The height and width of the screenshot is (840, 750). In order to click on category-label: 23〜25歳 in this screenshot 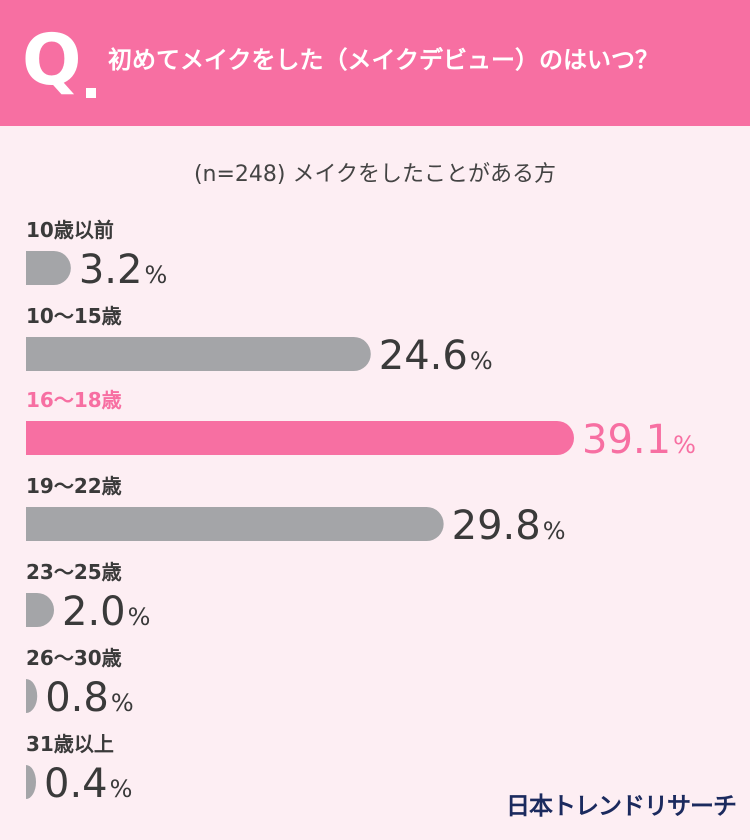, I will do `click(74, 572)`.